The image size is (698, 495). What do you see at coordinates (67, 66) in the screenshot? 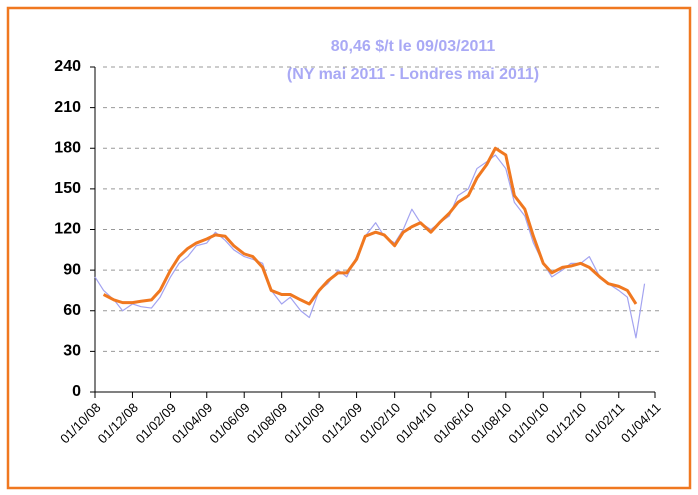
I see `y-tick-label: 240` at bounding box center [67, 66].